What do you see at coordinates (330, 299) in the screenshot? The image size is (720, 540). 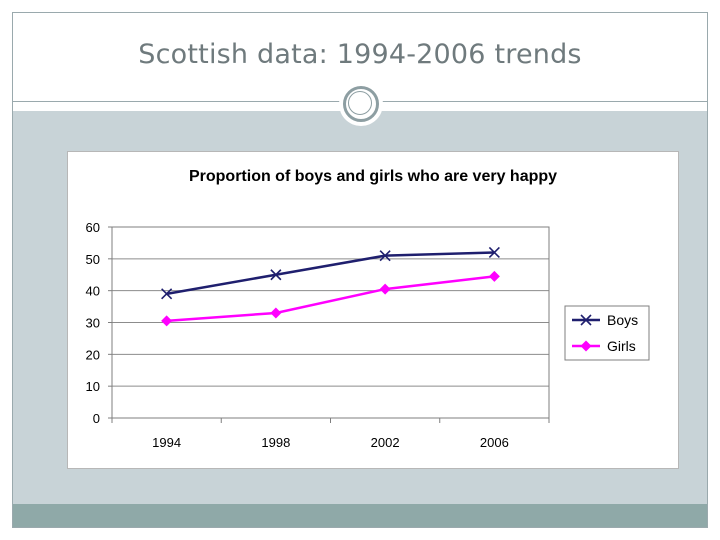 I see `series-line-girls` at bounding box center [330, 299].